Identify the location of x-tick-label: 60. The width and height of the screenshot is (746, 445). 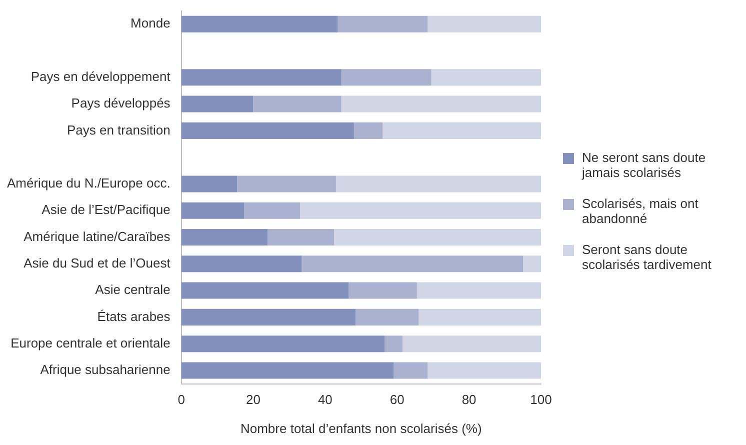
(397, 400).